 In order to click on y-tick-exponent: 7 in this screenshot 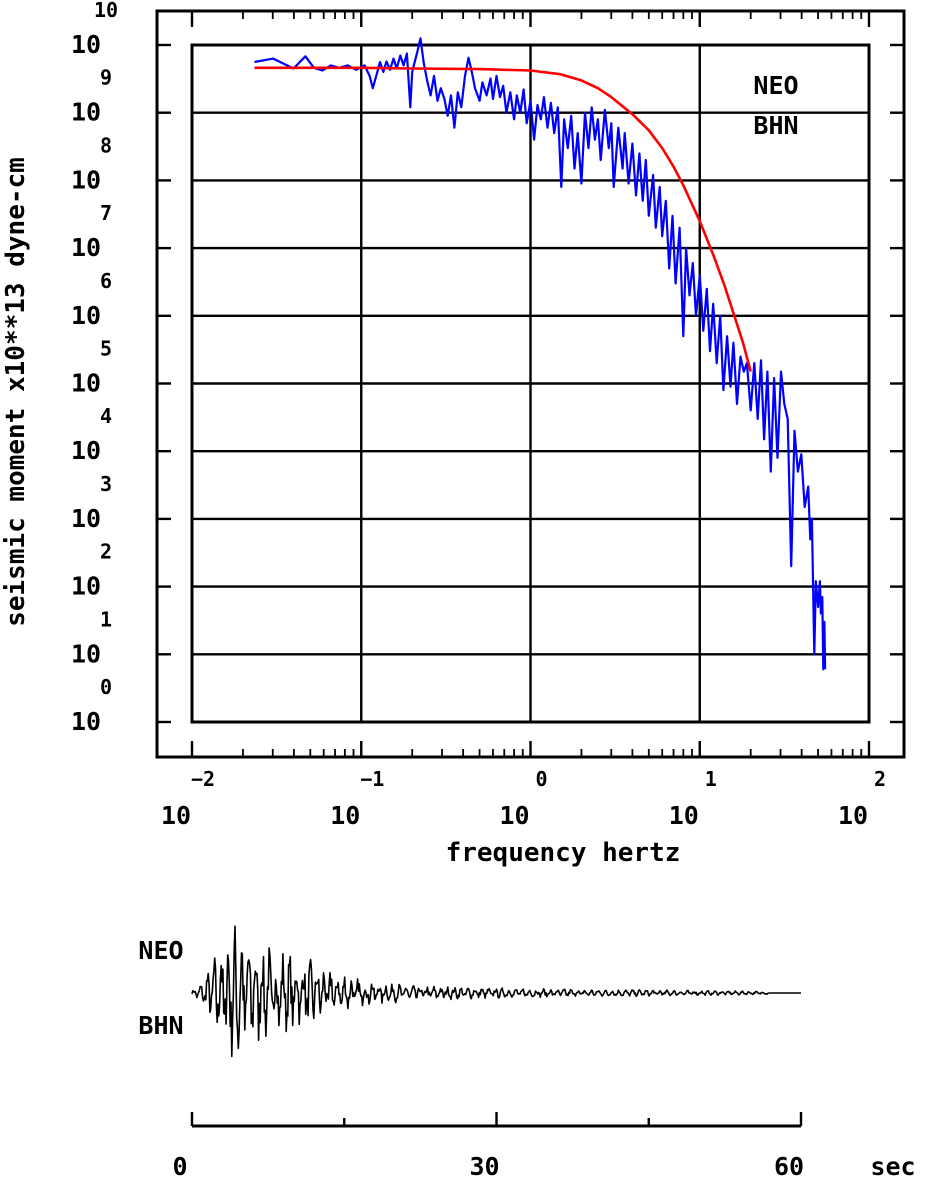, I will do `click(106, 213)`.